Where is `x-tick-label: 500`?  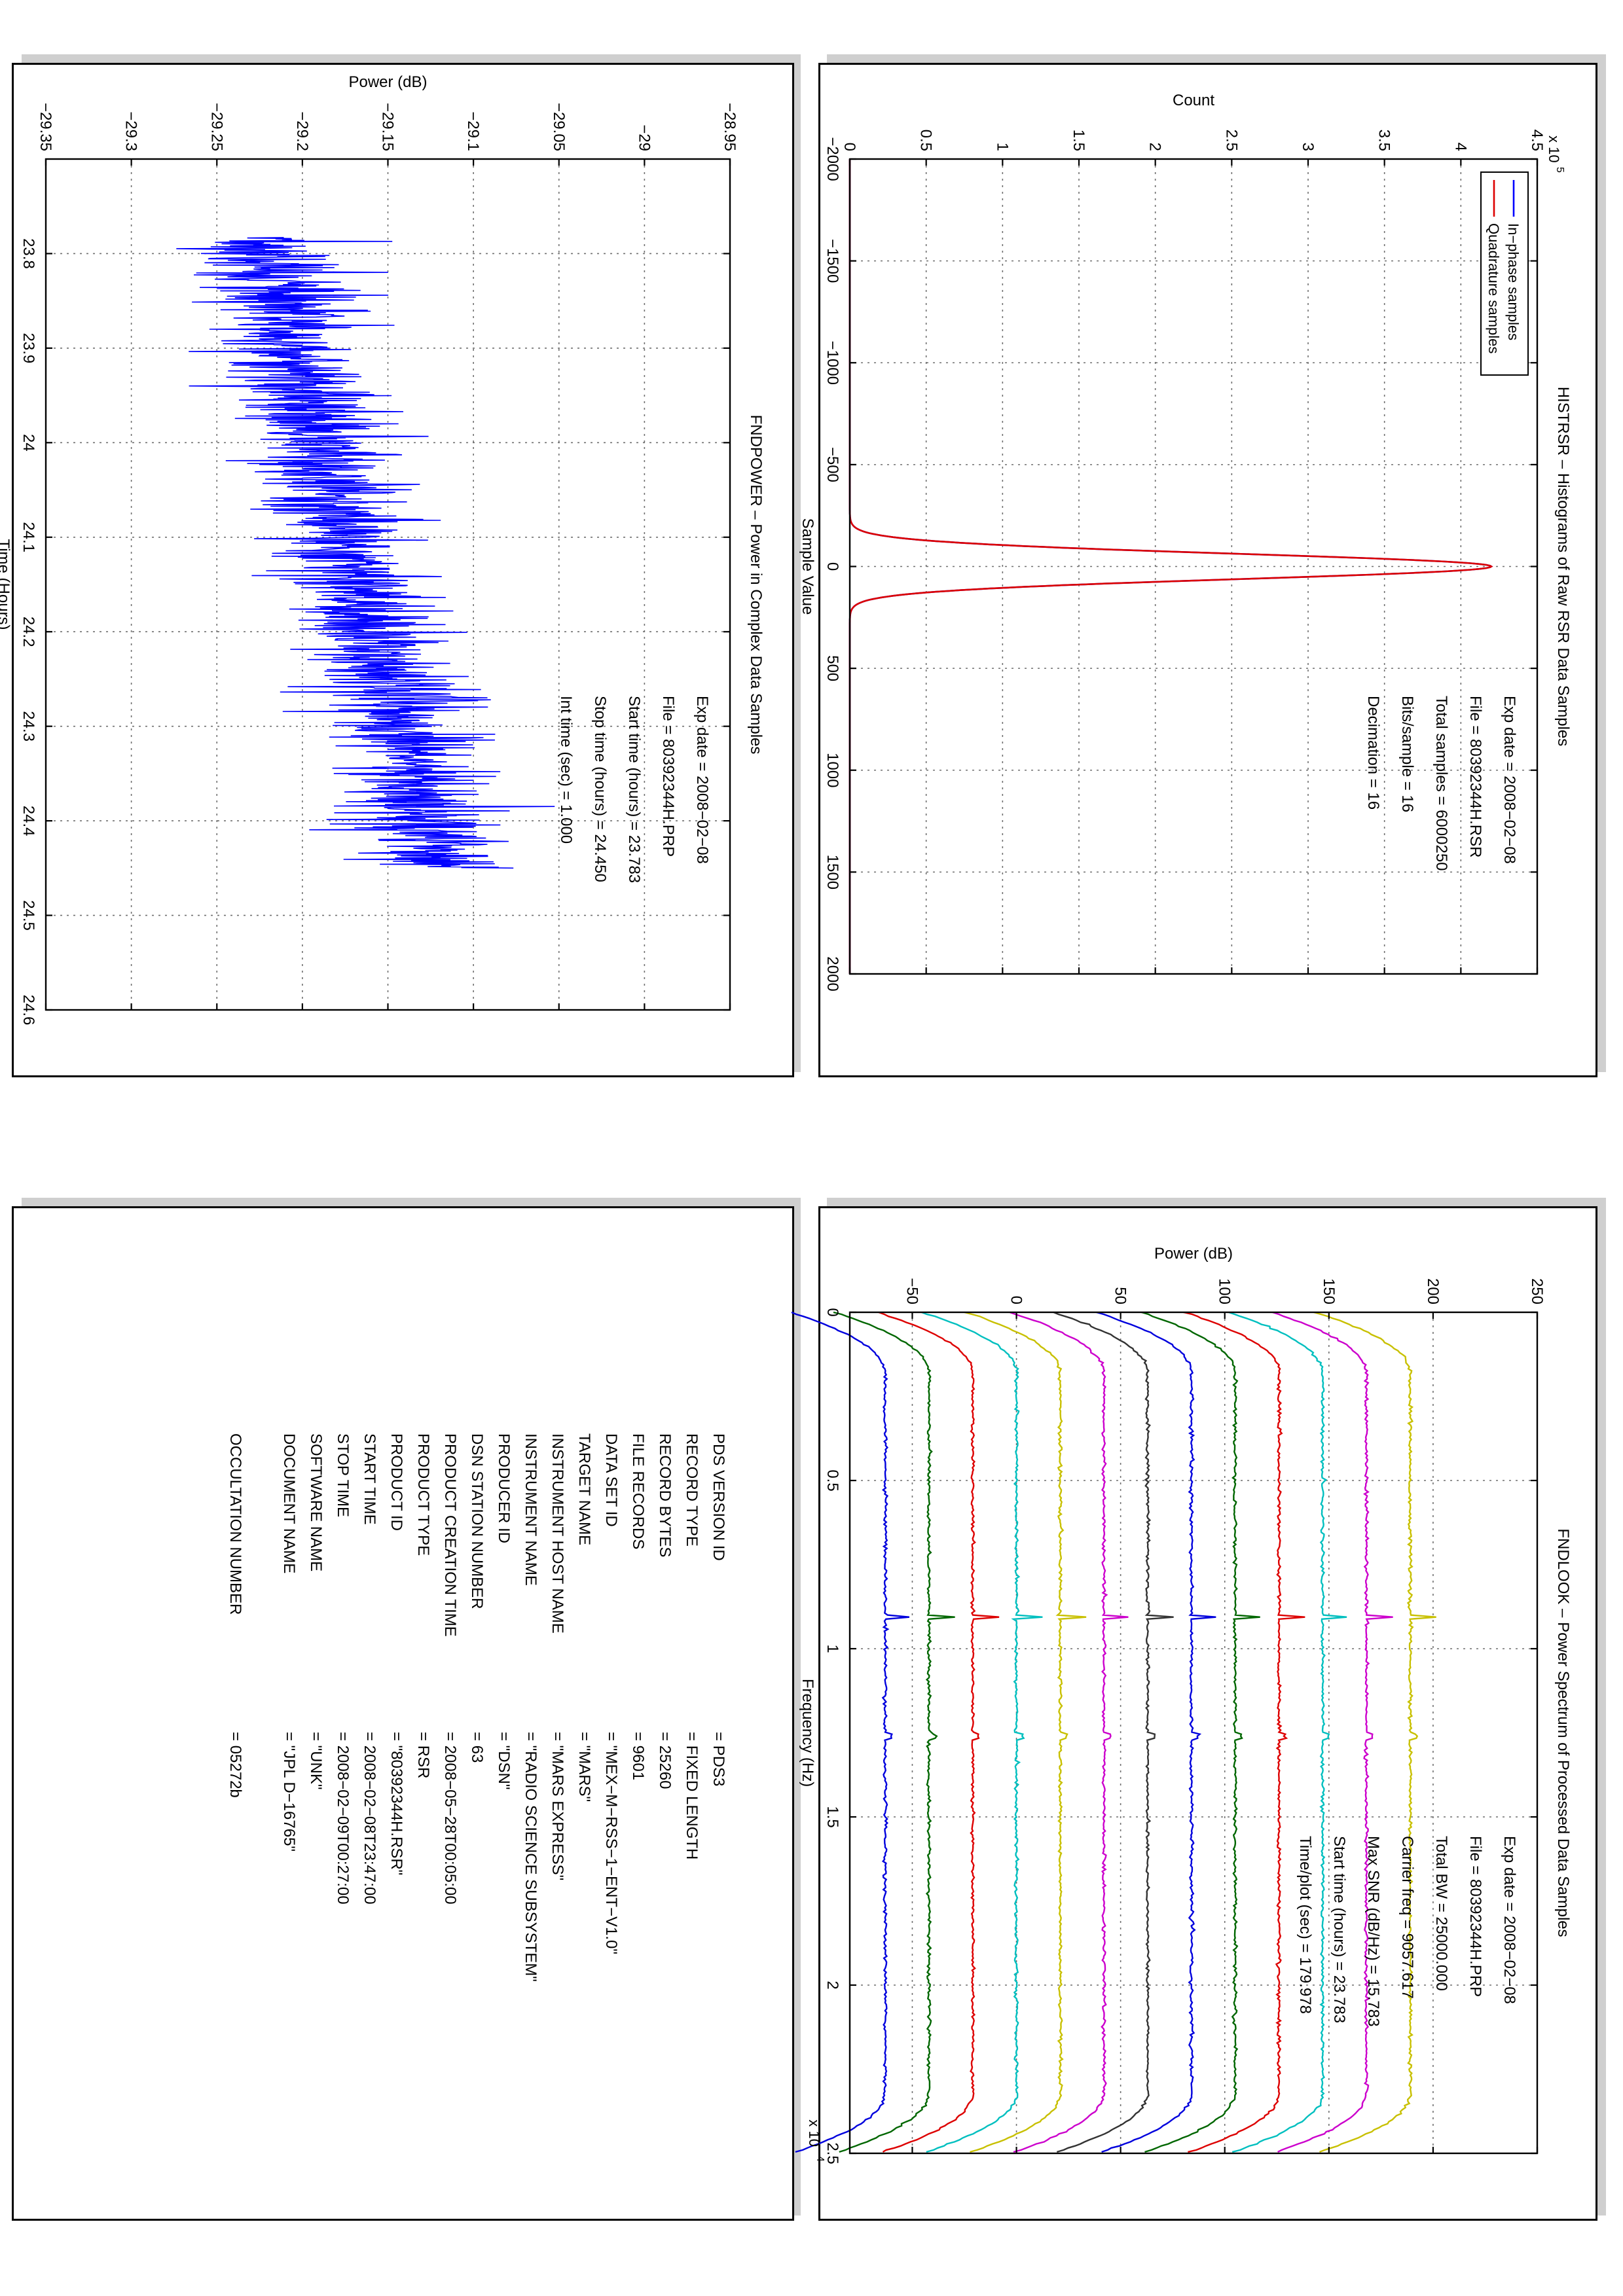 x-tick-label: 500 is located at coordinates (832, 668).